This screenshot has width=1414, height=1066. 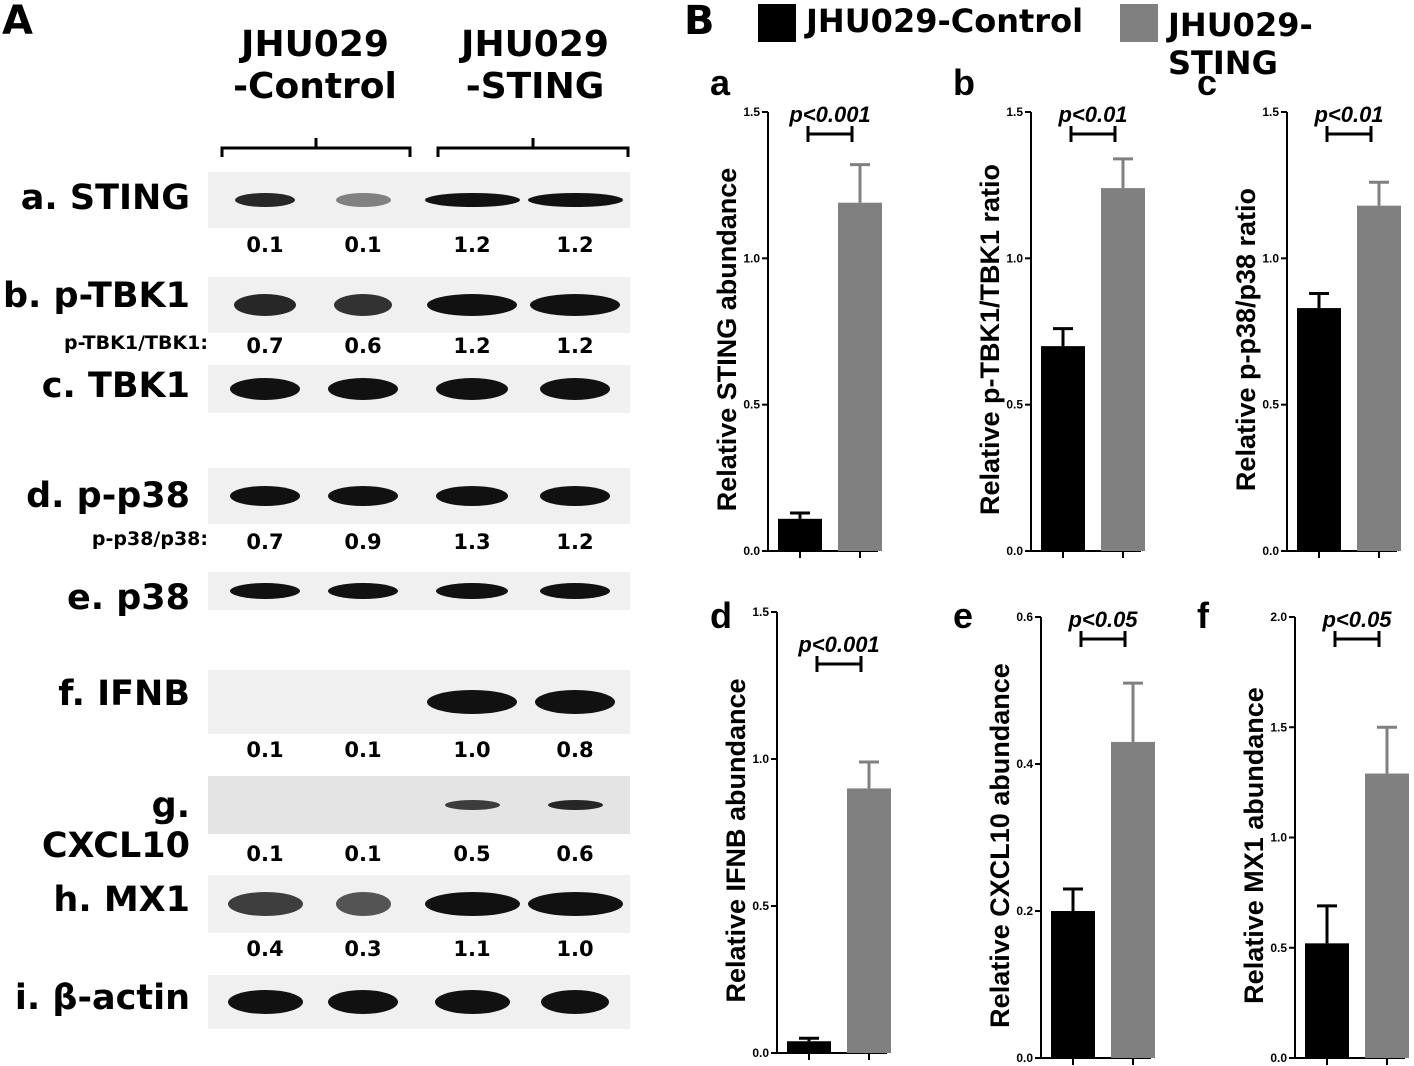 I want to click on y-axis-label: Relative p-p38/p38 ratio, so click(x=1246, y=339).